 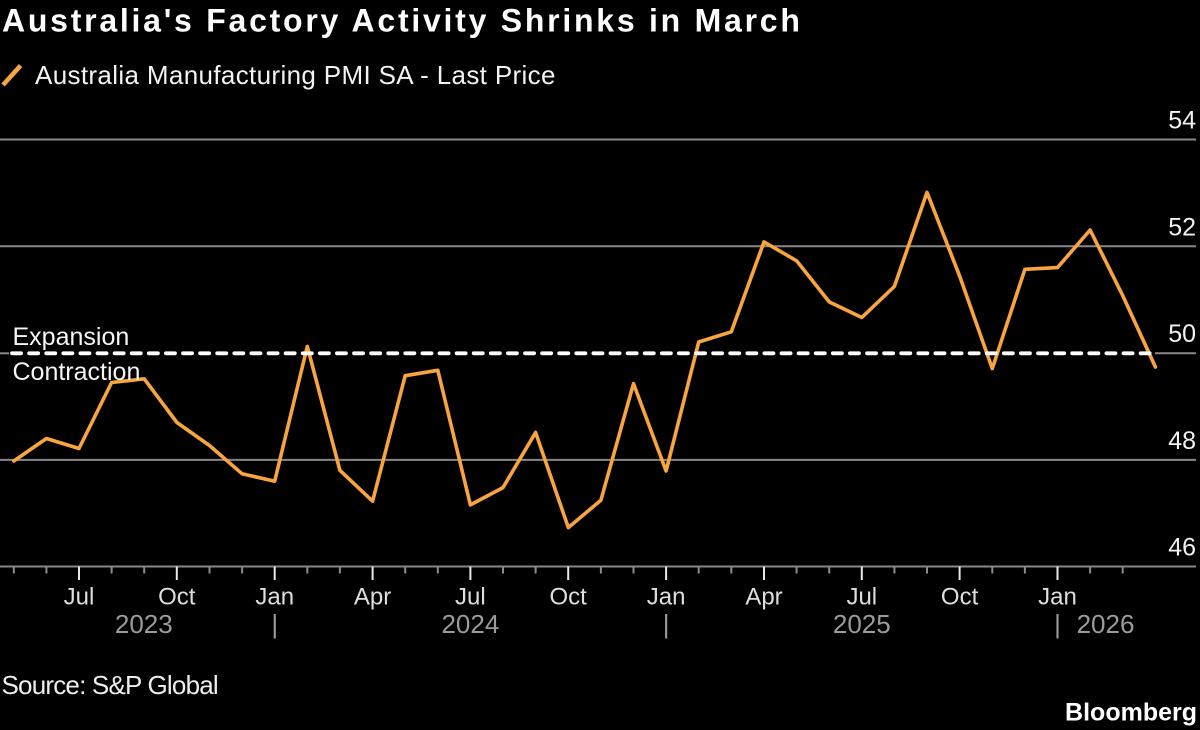 I want to click on svg-text: Bloomberg, so click(x=1131, y=713).